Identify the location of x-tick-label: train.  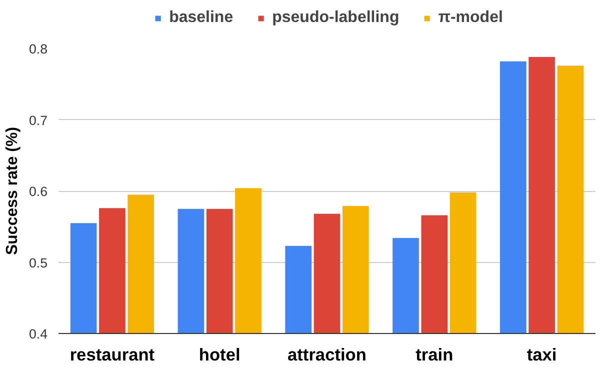
(435, 354).